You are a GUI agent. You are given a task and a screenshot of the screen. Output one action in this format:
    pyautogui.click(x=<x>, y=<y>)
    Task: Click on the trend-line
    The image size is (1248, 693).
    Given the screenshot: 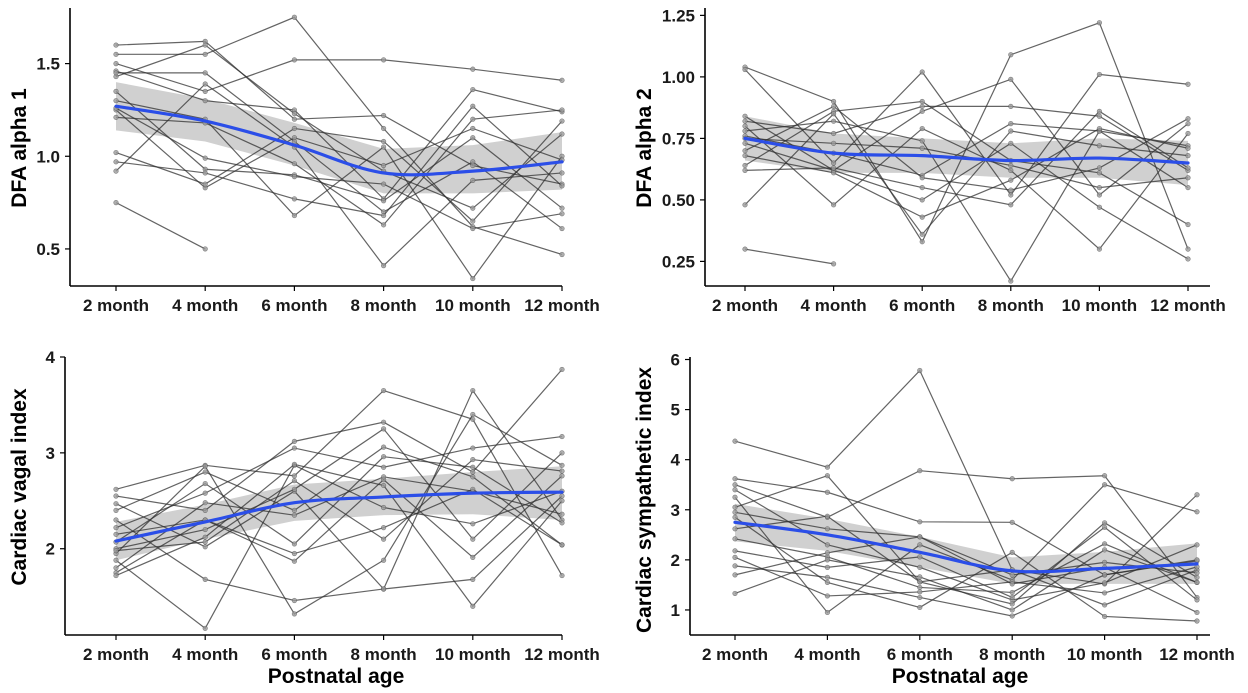 What is the action you would take?
    pyautogui.click(x=966, y=150)
    